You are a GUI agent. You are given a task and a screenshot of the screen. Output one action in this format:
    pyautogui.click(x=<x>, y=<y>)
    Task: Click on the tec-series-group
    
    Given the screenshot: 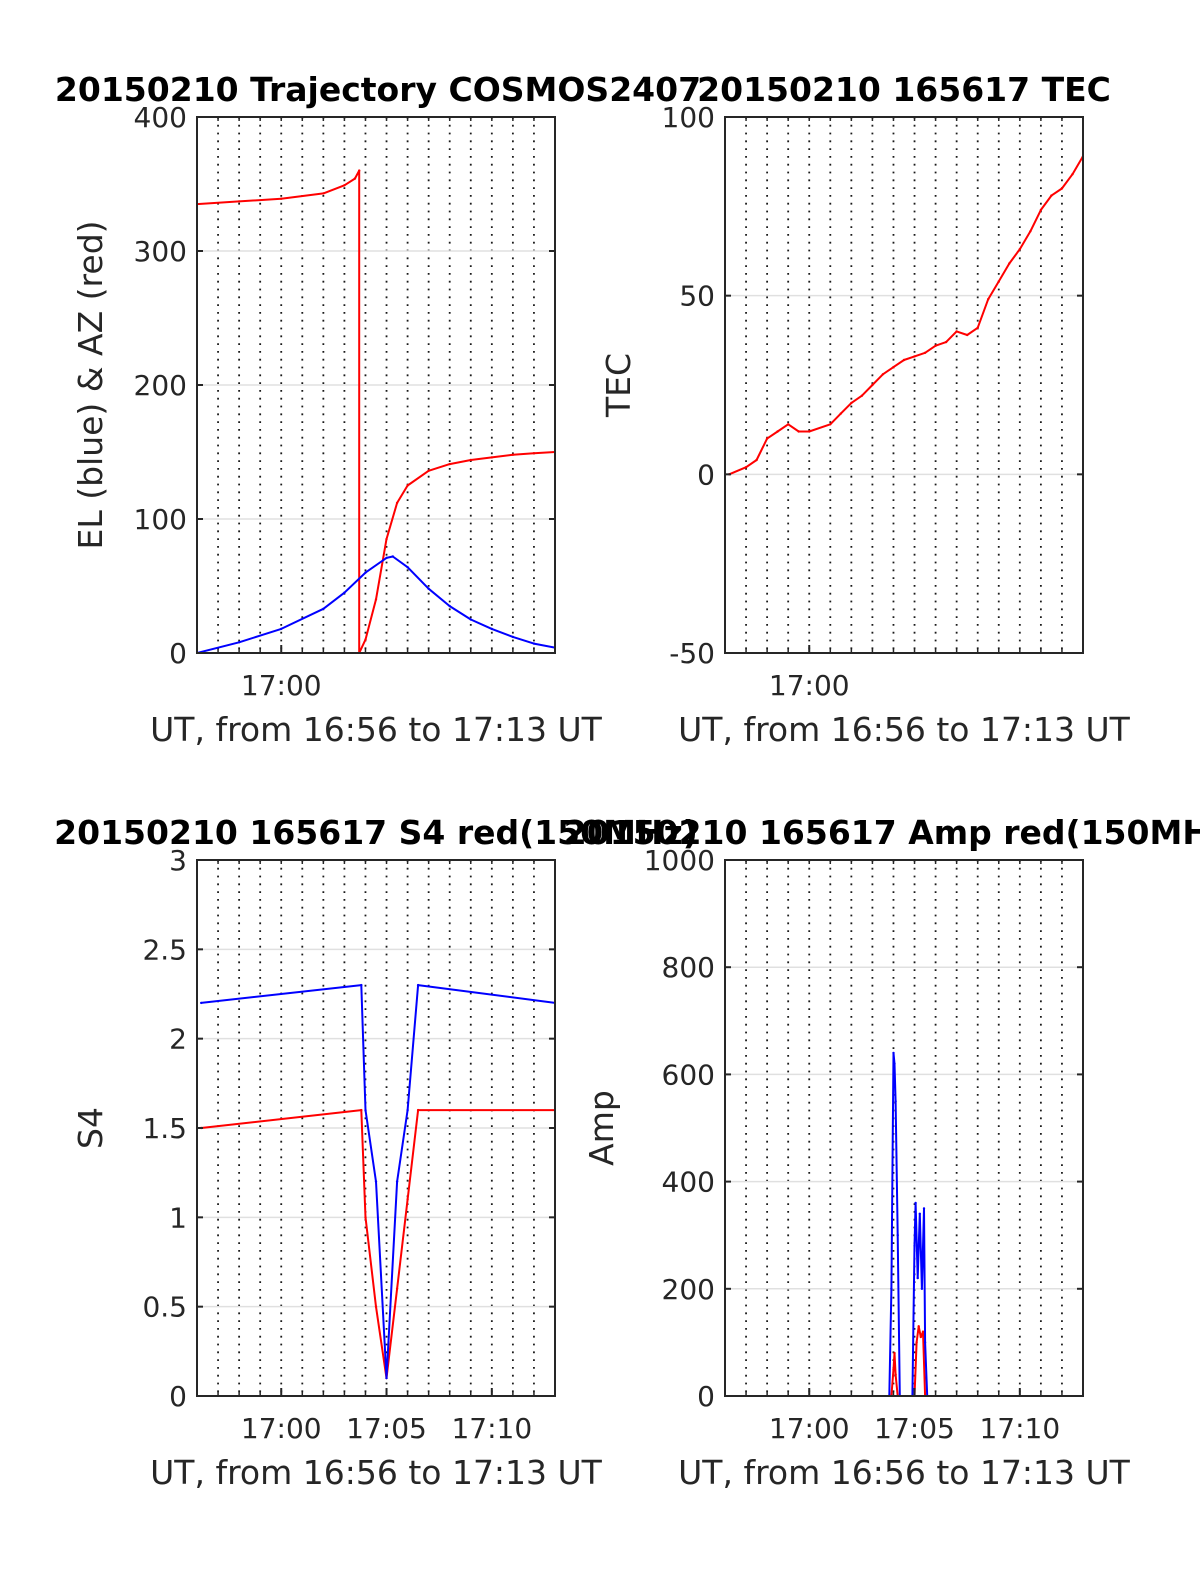 What is the action you would take?
    pyautogui.click(x=905, y=315)
    